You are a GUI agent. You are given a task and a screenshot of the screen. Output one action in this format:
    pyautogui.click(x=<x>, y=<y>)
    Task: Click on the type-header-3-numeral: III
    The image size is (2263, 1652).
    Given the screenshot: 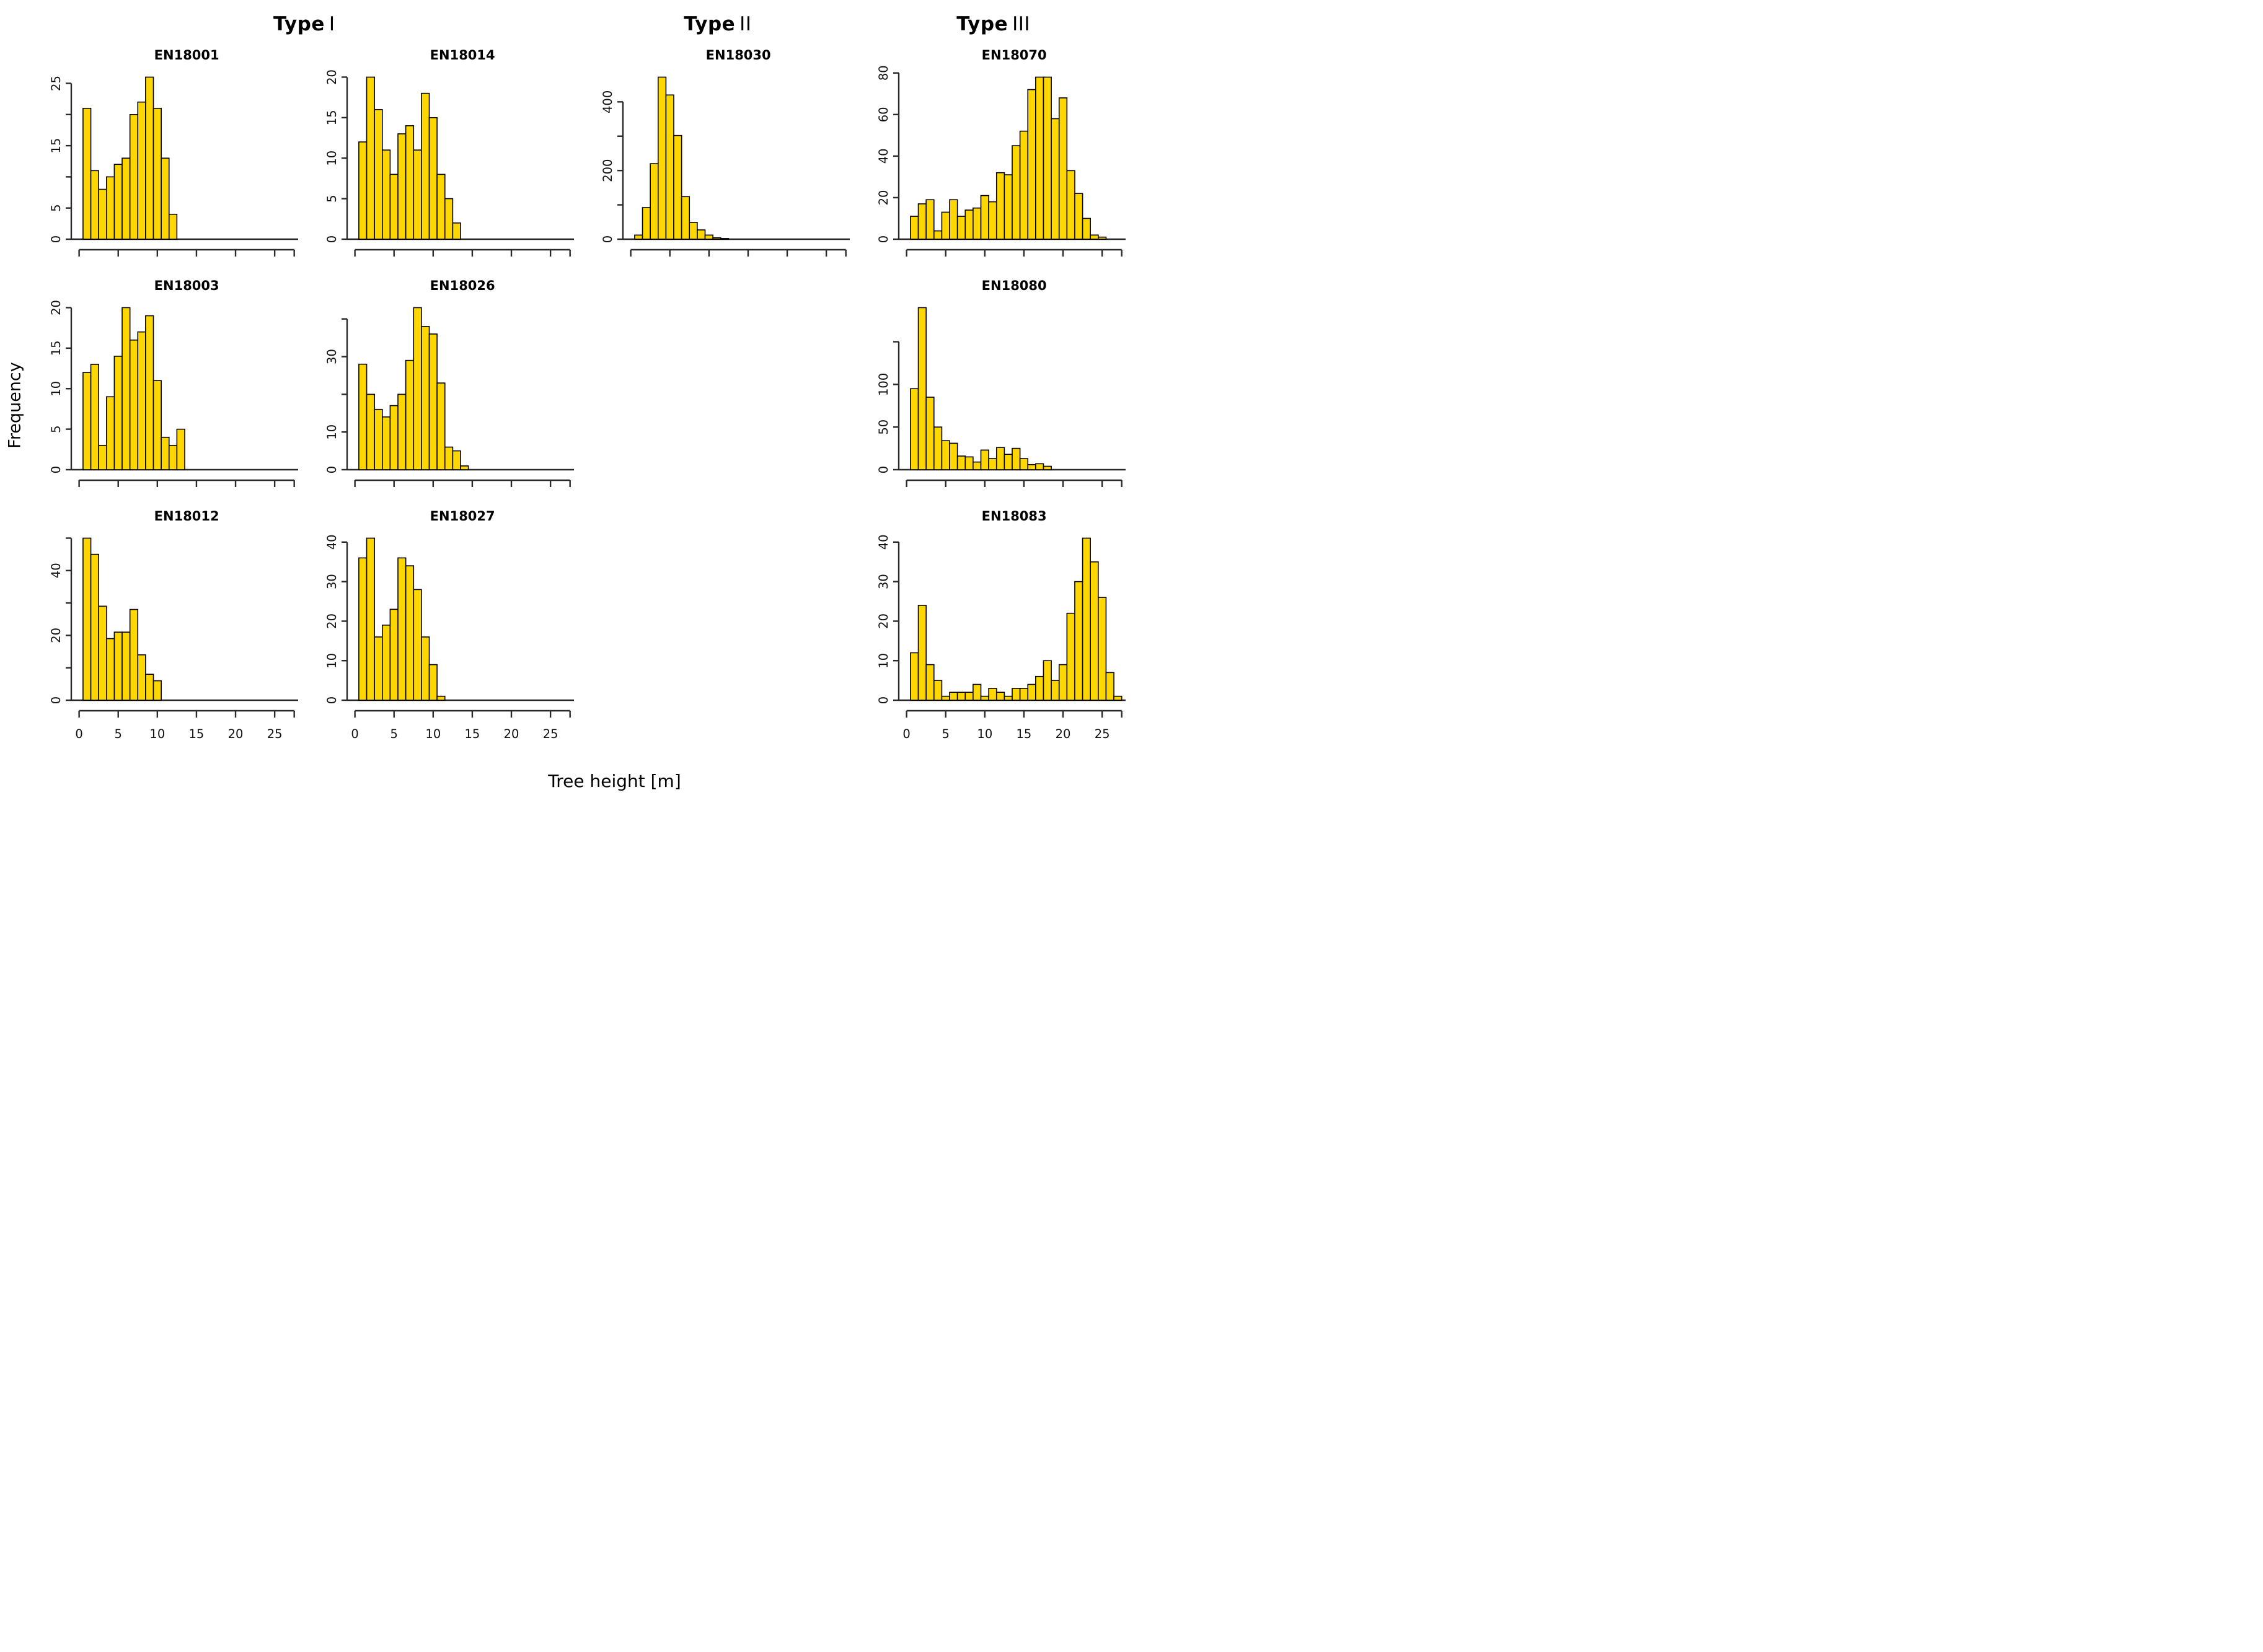 What is the action you would take?
    pyautogui.click(x=1022, y=24)
    